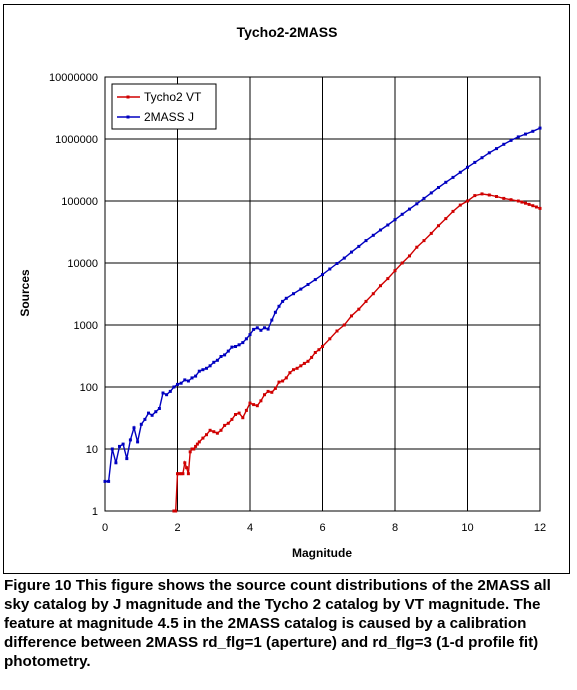  What do you see at coordinates (287, 32) in the screenshot?
I see `chart-title: Tycho2-2MASS` at bounding box center [287, 32].